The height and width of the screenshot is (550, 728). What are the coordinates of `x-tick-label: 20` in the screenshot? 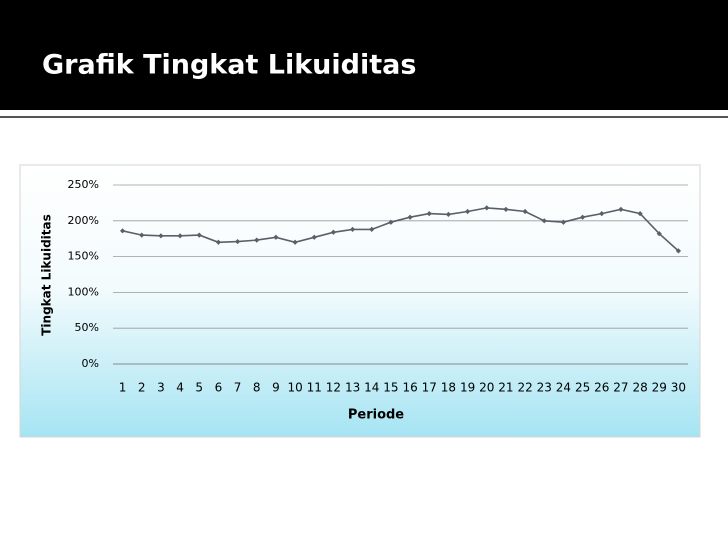 It's located at (486, 388).